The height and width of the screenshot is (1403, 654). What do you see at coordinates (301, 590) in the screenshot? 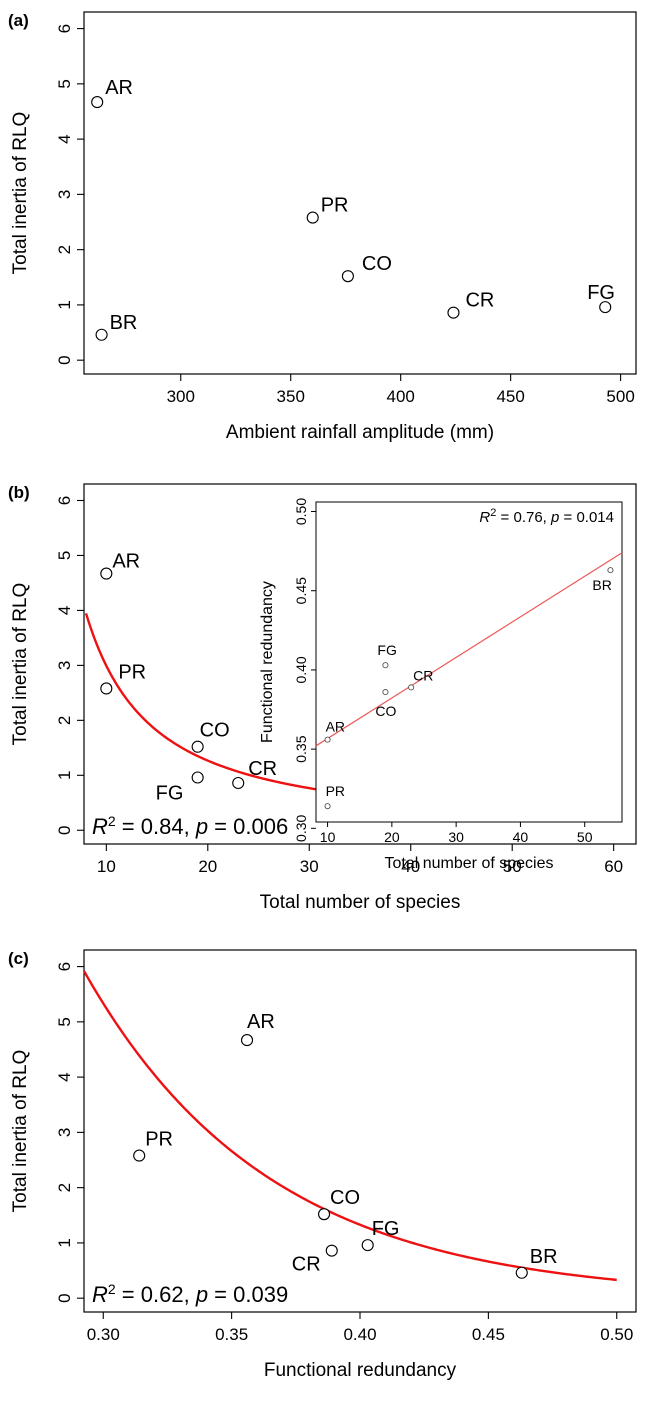
I see `inset-y-tick-label: 0.45` at bounding box center [301, 590].